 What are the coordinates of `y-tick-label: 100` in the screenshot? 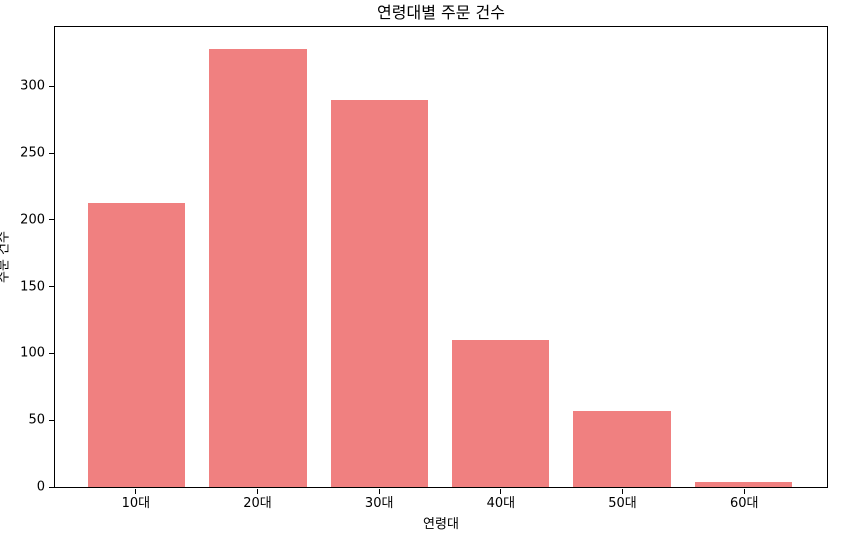 It's located at (32, 353).